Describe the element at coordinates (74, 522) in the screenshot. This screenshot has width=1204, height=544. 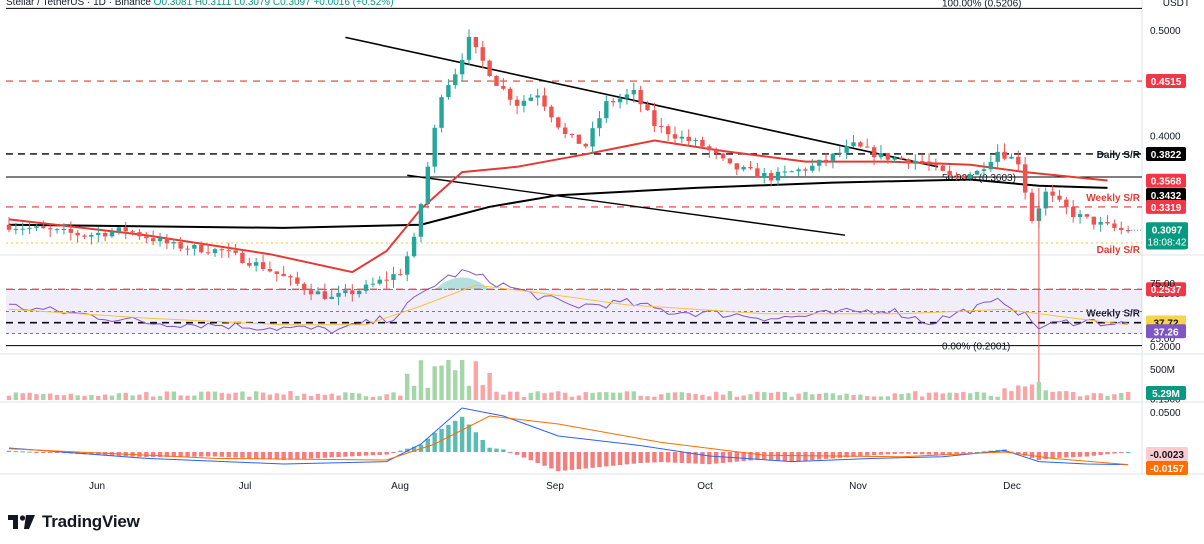
I see `brand: TradingView` at that location.